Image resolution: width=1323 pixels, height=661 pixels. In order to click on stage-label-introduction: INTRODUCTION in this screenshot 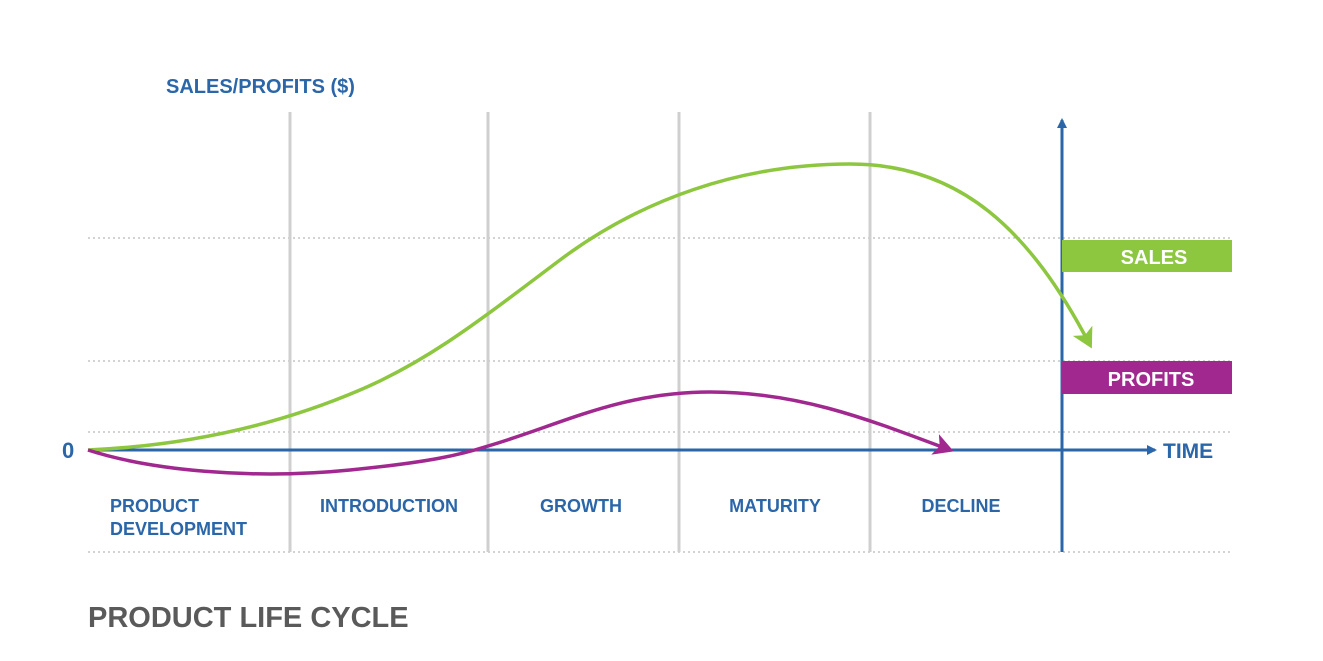, I will do `click(389, 506)`.